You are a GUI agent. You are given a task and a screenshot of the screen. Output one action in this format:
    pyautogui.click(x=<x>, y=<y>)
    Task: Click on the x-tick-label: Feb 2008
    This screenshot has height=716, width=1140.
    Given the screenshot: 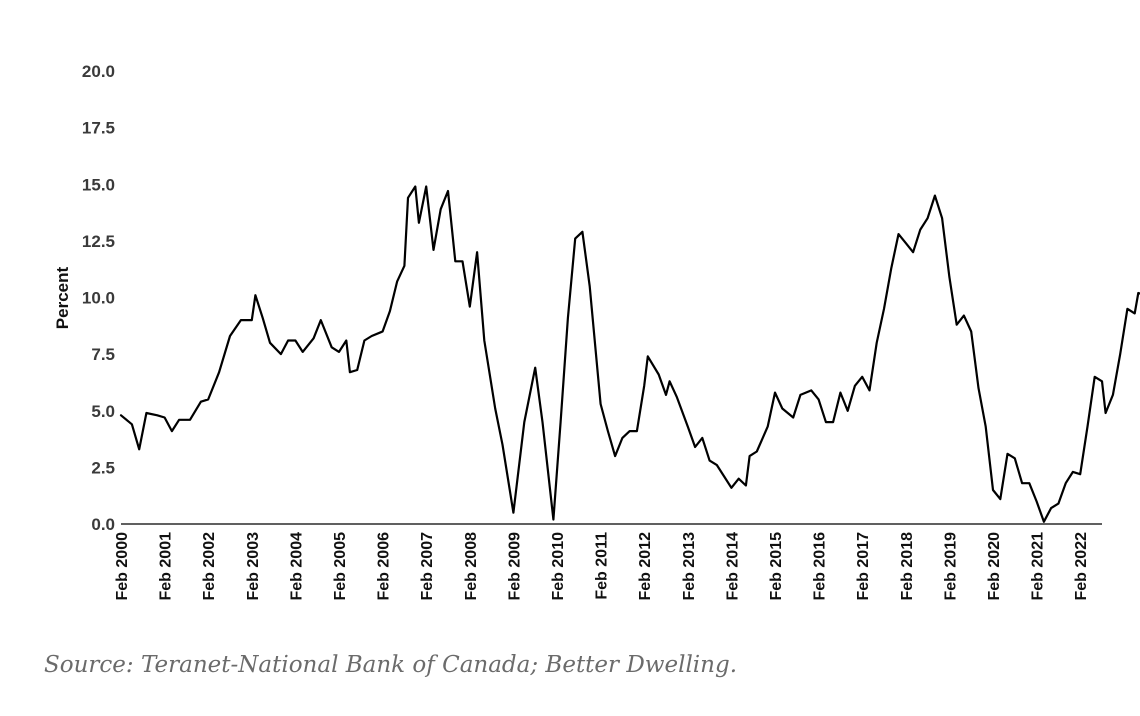 What is the action you would take?
    pyautogui.click(x=471, y=566)
    